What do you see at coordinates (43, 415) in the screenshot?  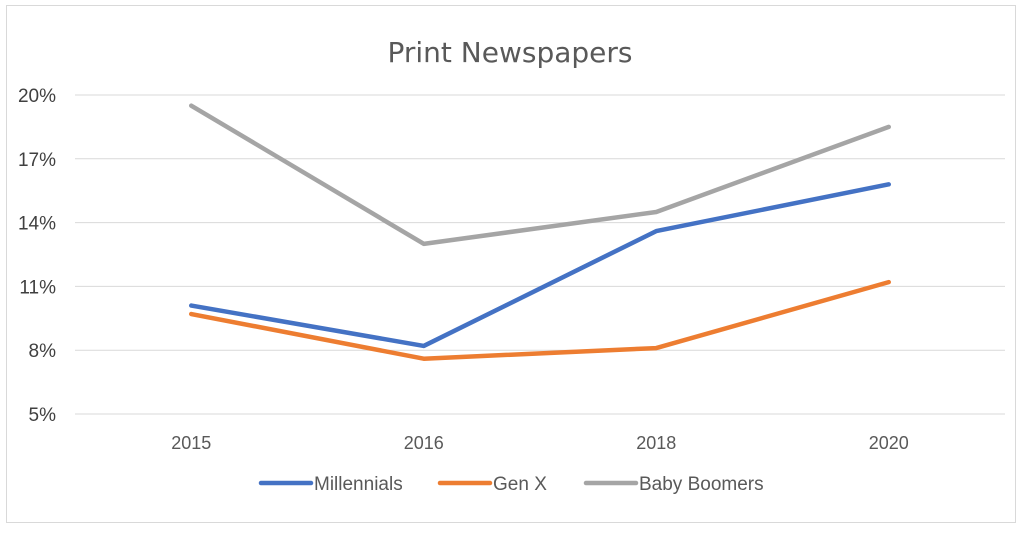 I see `y-tick-label: 5%` at bounding box center [43, 415].